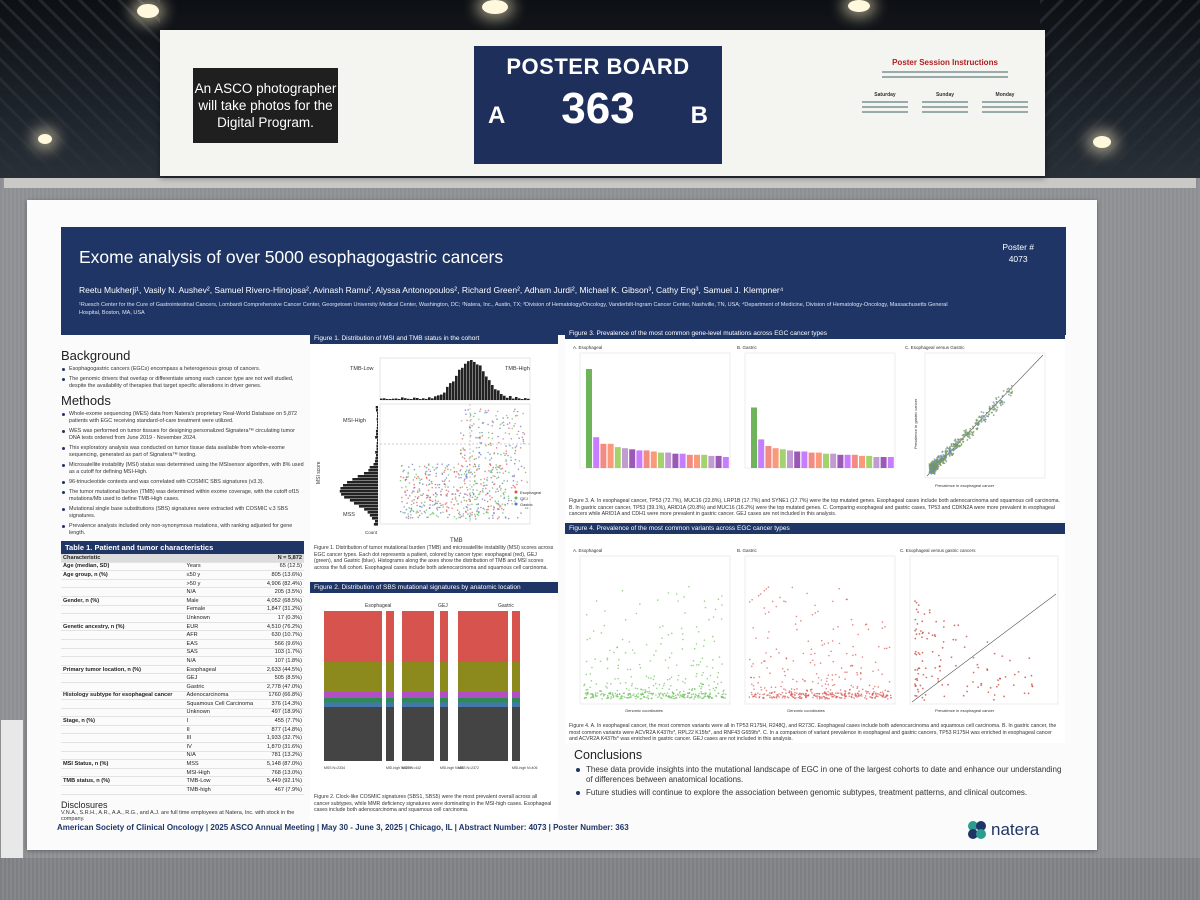  Describe the element at coordinates (223, 764) in the screenshot. I see `table-cell: MSS` at that location.